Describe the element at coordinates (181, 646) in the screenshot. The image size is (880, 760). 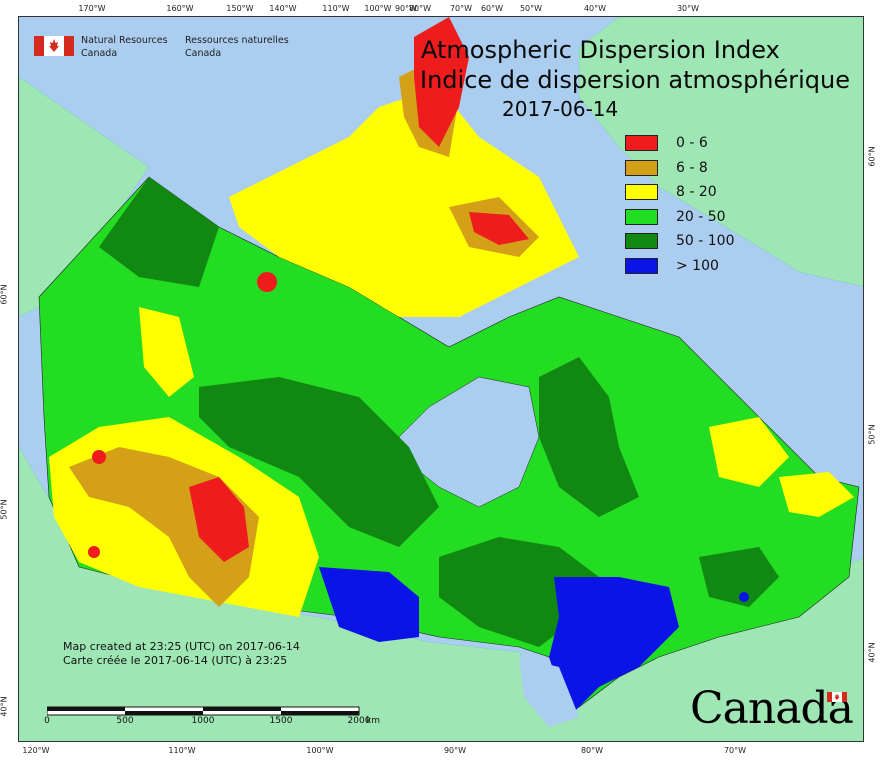
I see `credits-line-en: Map created at 23:25 (UTC) on 2017-06-14` at that location.